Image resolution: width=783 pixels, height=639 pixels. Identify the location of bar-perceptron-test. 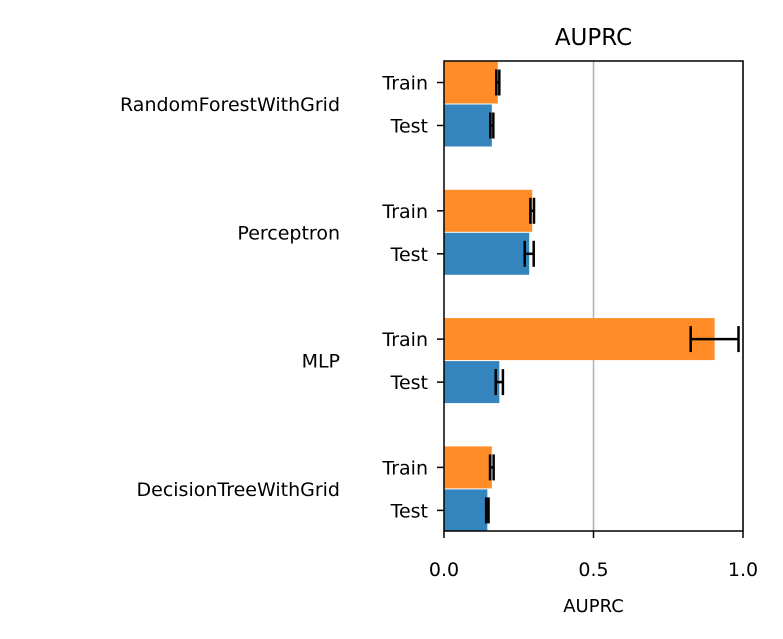
(487, 253).